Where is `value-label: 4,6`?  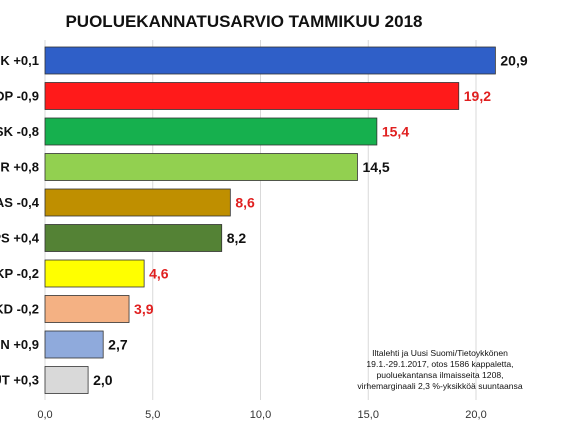
value-label: 4,6 is located at coordinates (159, 274).